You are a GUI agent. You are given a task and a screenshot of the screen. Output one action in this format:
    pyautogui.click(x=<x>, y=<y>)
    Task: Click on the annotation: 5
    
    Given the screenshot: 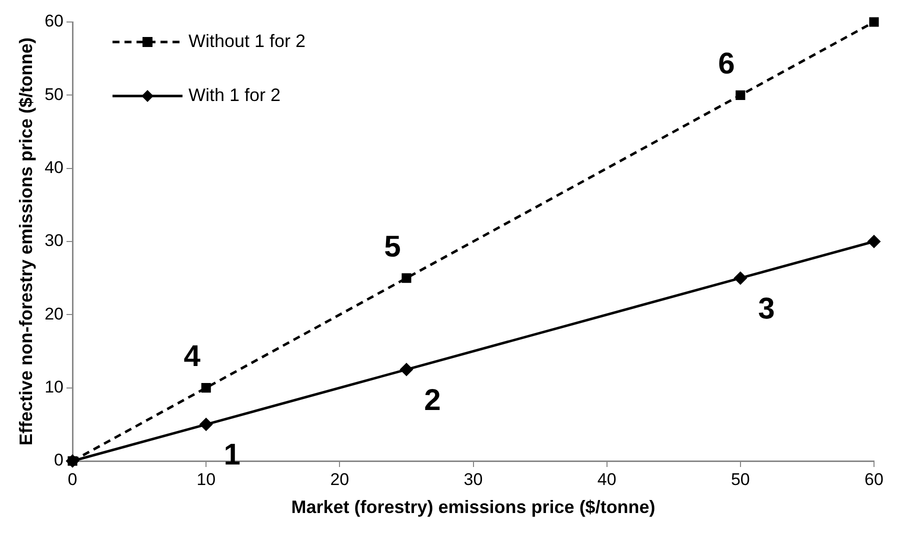 What is the action you would take?
    pyautogui.click(x=392, y=247)
    